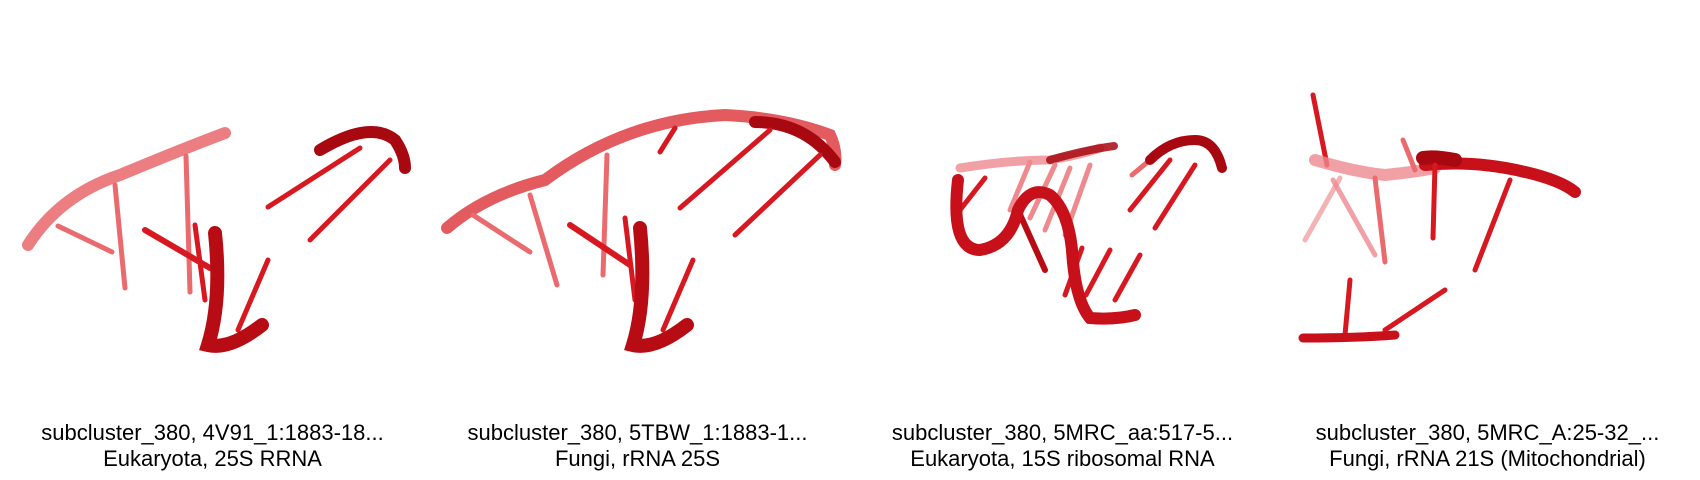 This screenshot has width=1700, height=480. Describe the element at coordinates (637, 458) in the screenshot. I see `panel-subtitle: Fungi, rRNA 25S` at that location.